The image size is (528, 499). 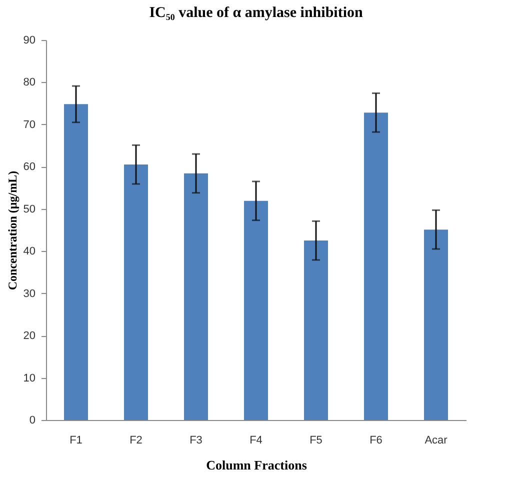 What do you see at coordinates (29, 378) in the screenshot?
I see `y-tick-label: 10` at bounding box center [29, 378].